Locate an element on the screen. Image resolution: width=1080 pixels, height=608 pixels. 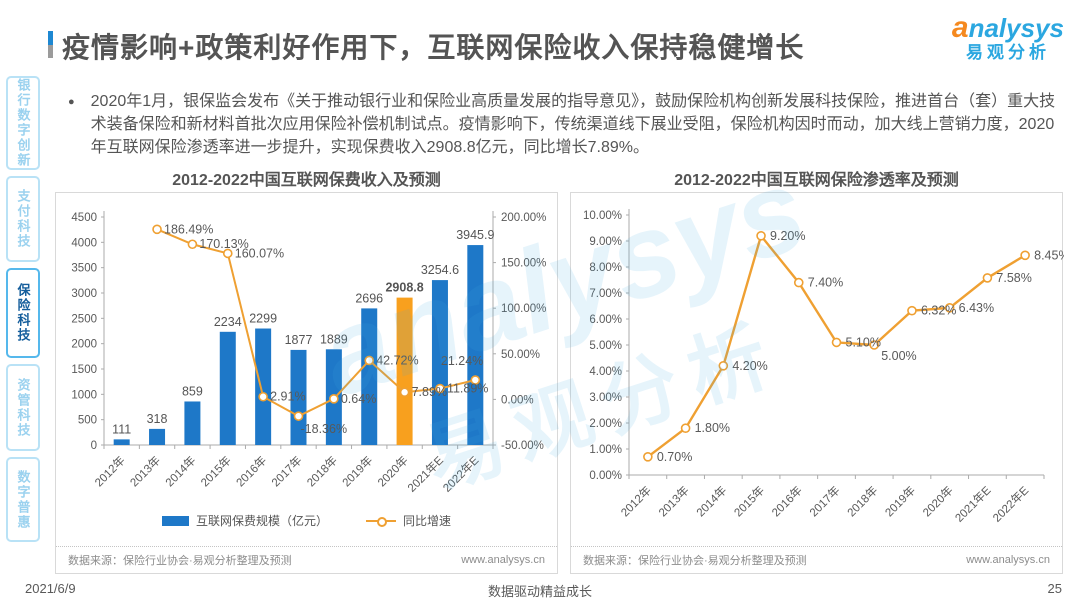
svg-text: 2015年 is located at coordinates (216, 471).